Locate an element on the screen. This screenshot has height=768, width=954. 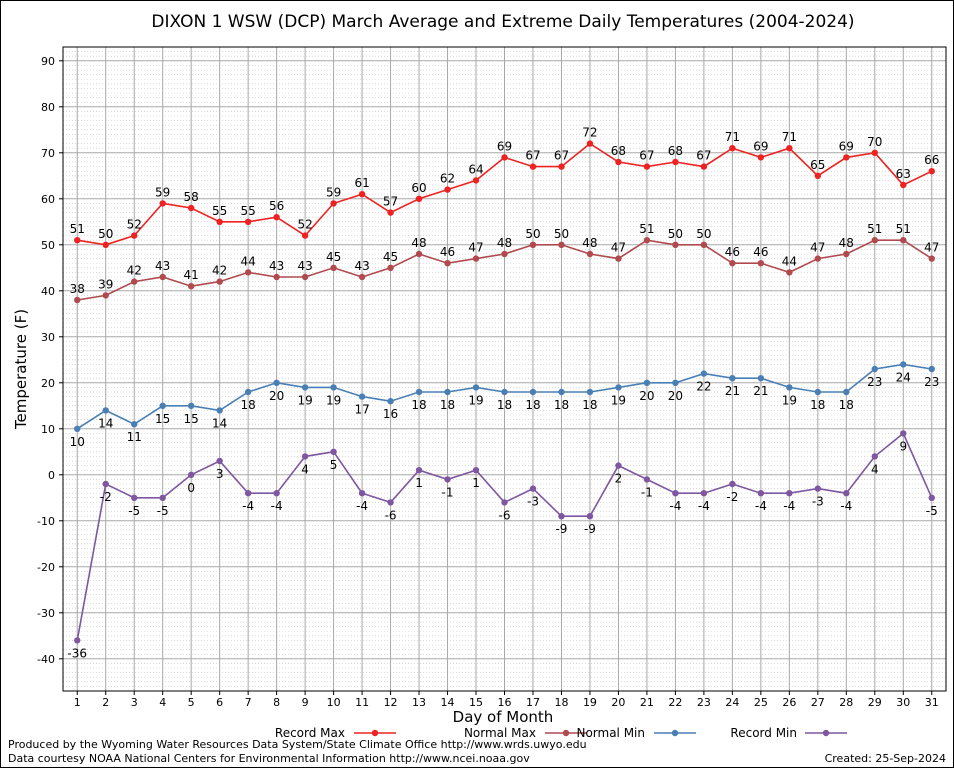
x-tick-label: 26 is located at coordinates (789, 702).